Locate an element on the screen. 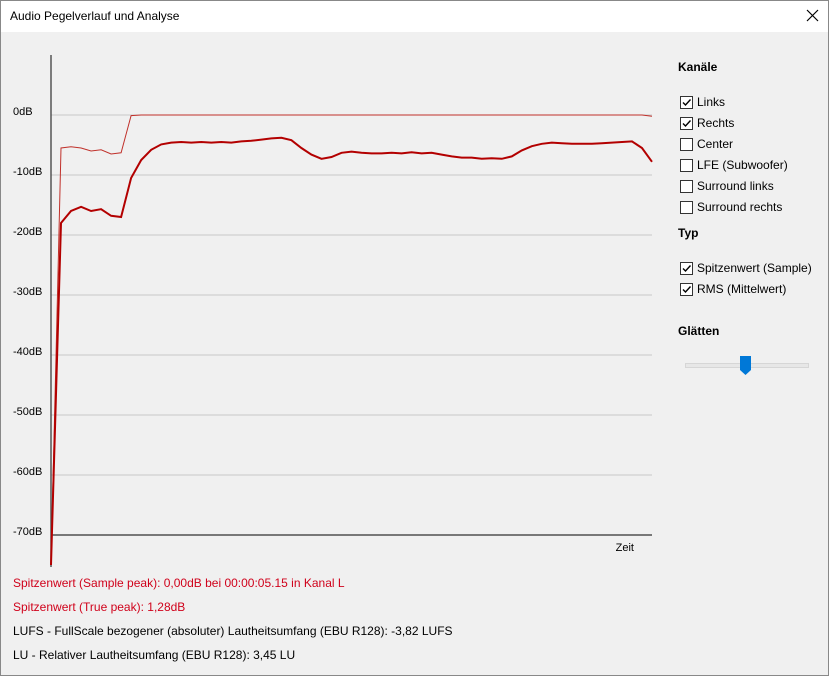 This screenshot has width=829, height=676. slider-thumb is located at coordinates (746, 366).